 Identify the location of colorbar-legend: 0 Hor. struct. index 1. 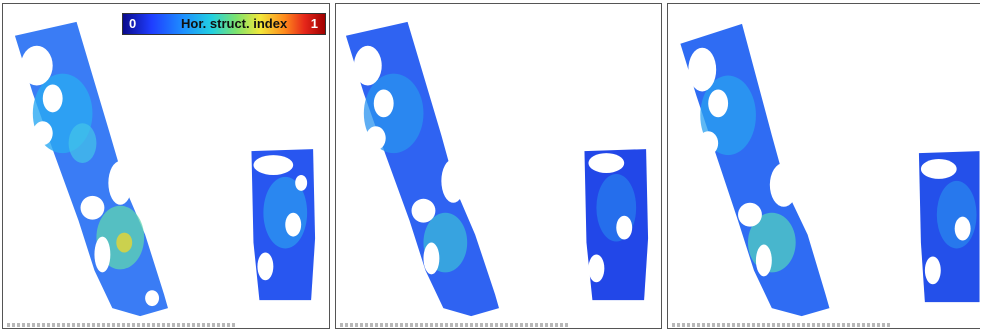
(224, 24).